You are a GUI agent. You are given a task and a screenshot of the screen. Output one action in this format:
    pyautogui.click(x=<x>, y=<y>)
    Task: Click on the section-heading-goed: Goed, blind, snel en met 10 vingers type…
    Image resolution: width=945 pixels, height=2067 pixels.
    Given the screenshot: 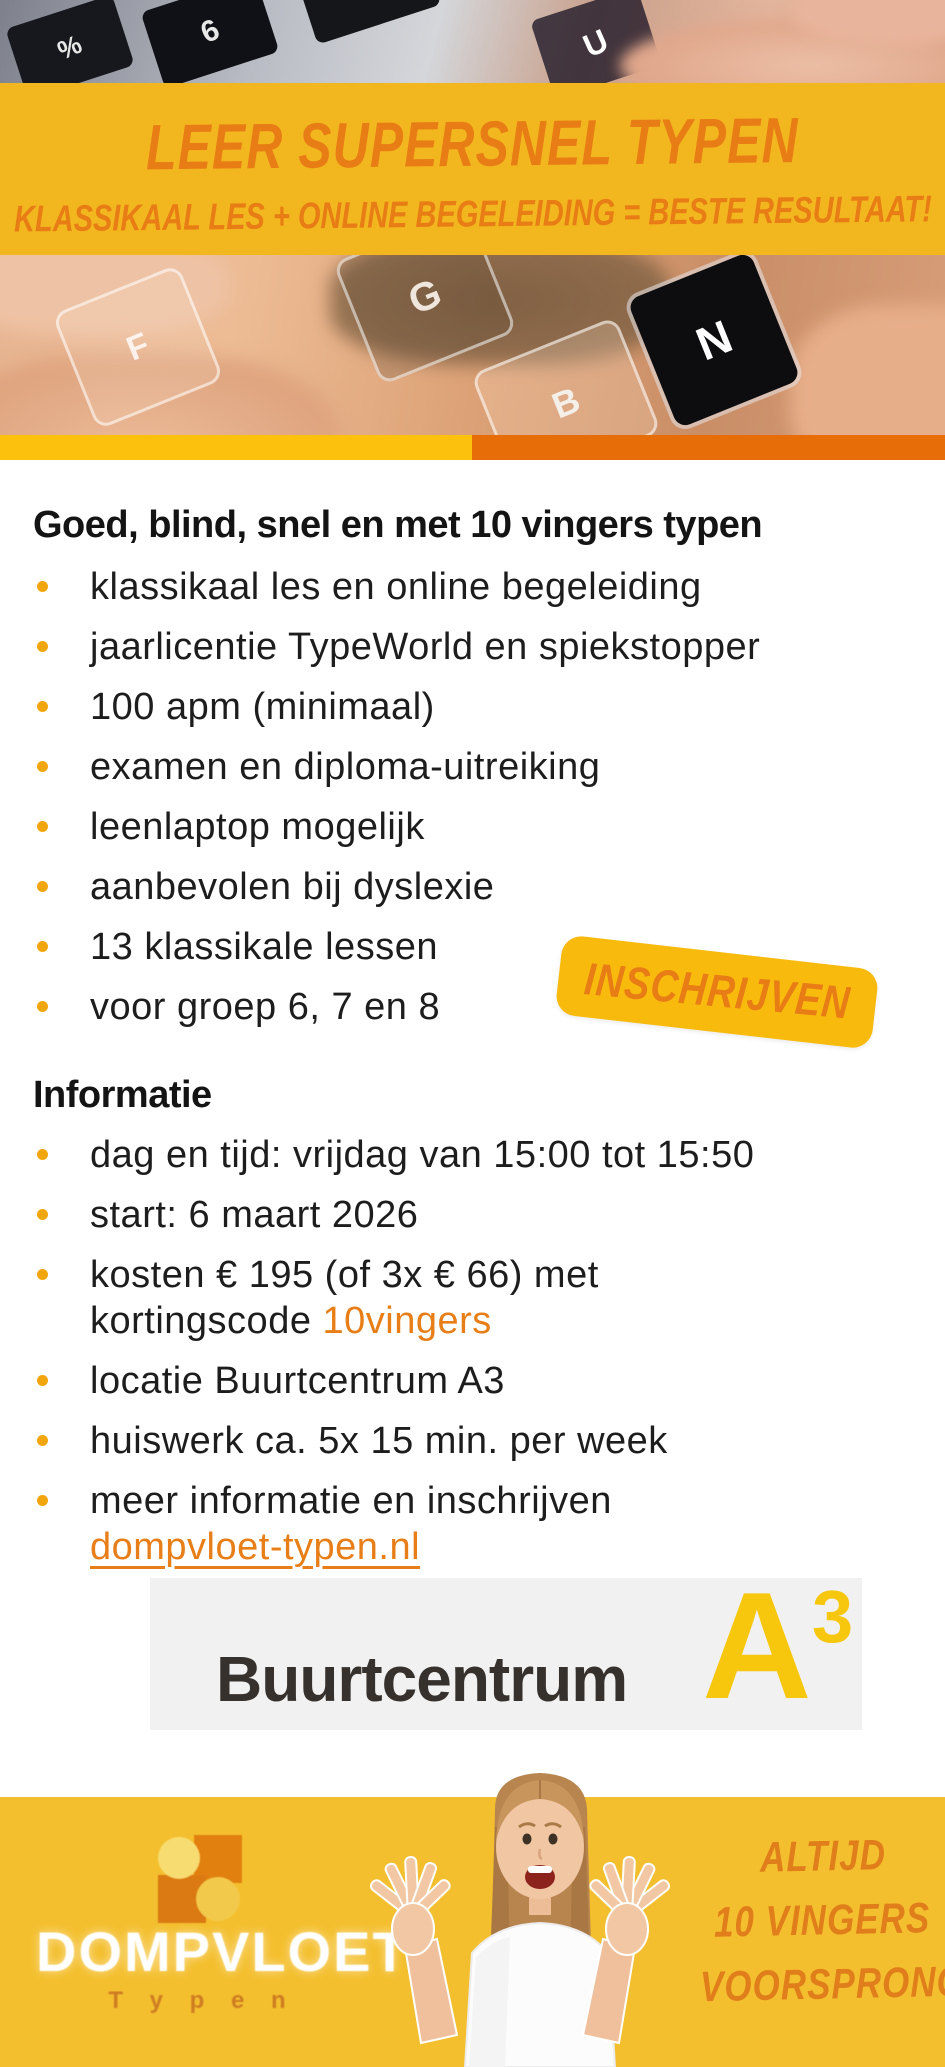 What is the action you would take?
    pyautogui.click(x=398, y=525)
    